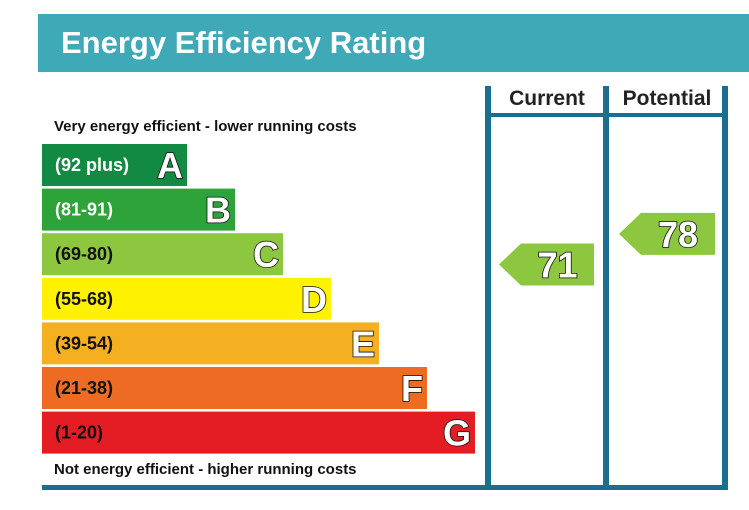 The height and width of the screenshot is (510, 749). What do you see at coordinates (547, 98) in the screenshot?
I see `current-column-header: Current` at bounding box center [547, 98].